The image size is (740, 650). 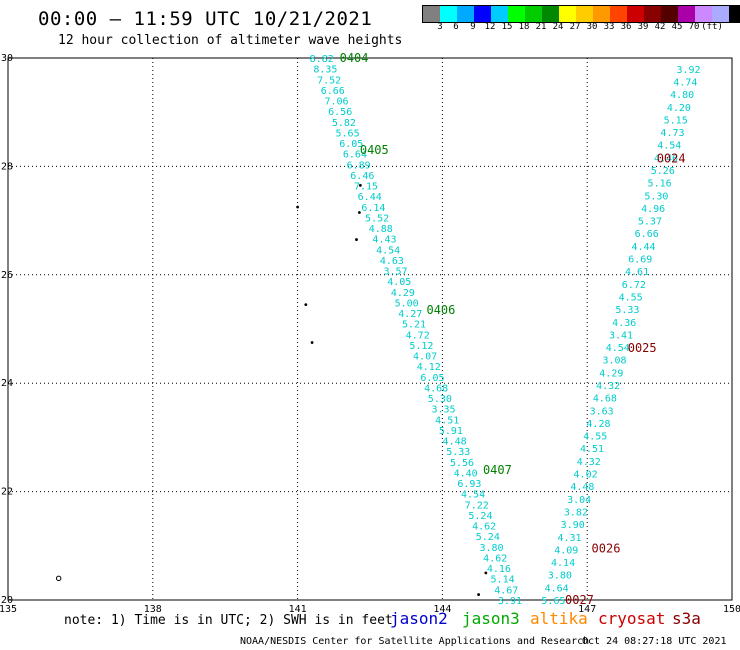 I want to click on wave-height-value: 5.14, so click(x=503, y=580).